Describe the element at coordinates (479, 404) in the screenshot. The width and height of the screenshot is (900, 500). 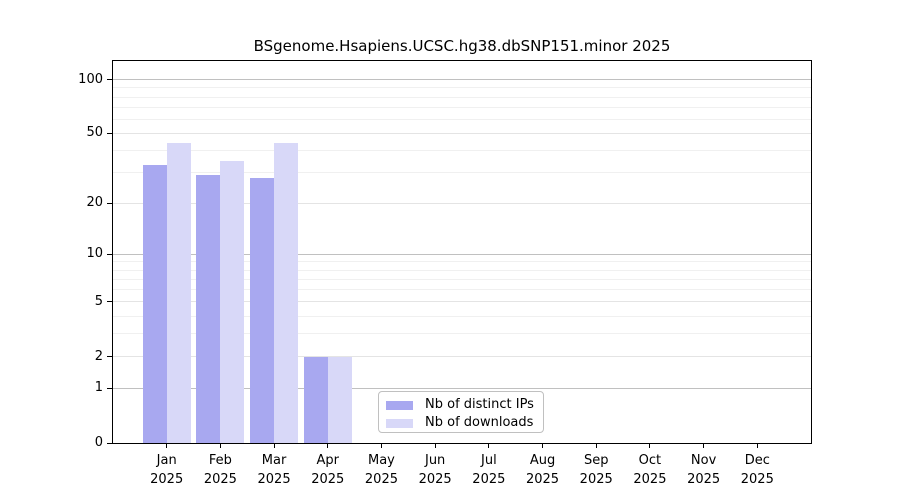
I see `legend-label-distinct-ips: Nb of distinct IPs` at that location.